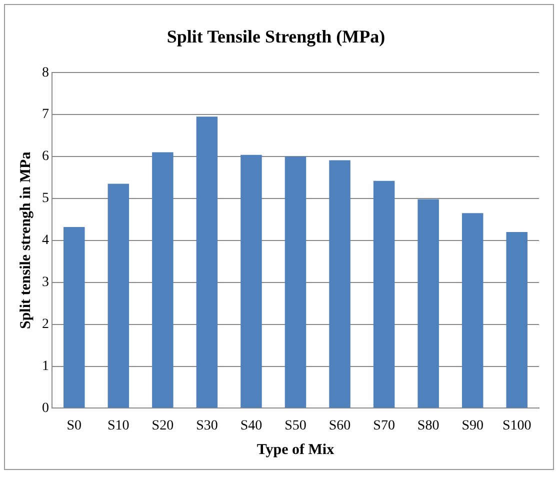 Image resolution: width=560 pixels, height=478 pixels. What do you see at coordinates (45, 324) in the screenshot?
I see `y-tick-label: 2` at bounding box center [45, 324].